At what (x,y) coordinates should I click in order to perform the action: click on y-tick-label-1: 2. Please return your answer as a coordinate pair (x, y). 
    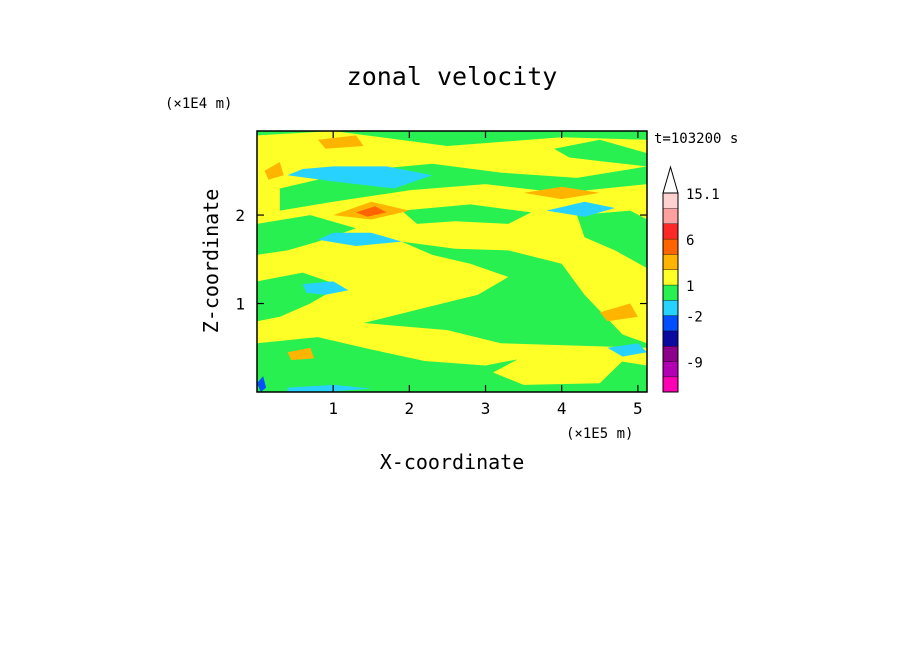
    Looking at the image, I should click on (240, 215).